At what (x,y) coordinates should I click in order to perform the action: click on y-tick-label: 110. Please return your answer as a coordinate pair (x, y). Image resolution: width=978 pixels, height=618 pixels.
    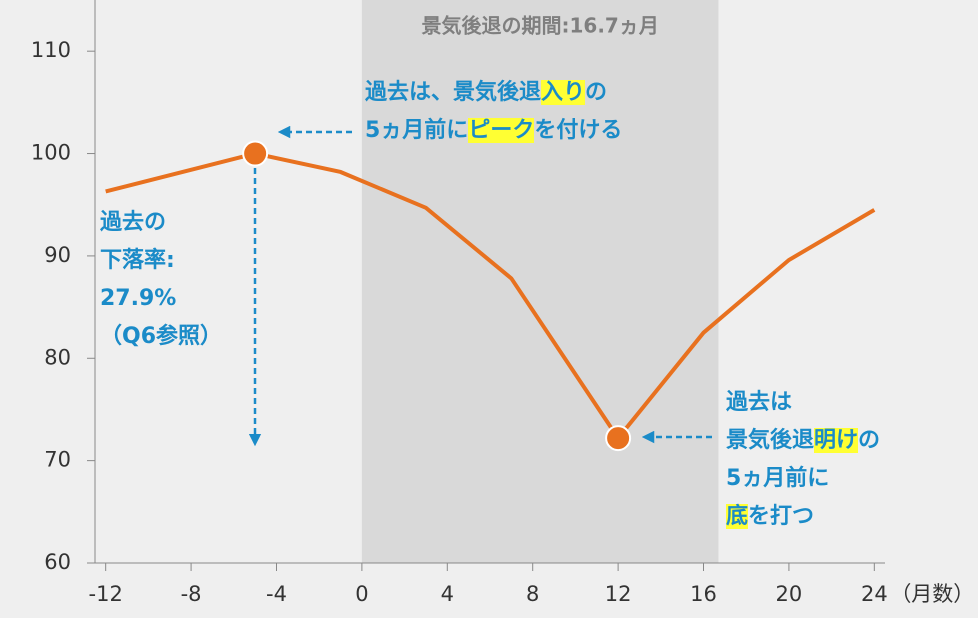
    Looking at the image, I should click on (51, 50).